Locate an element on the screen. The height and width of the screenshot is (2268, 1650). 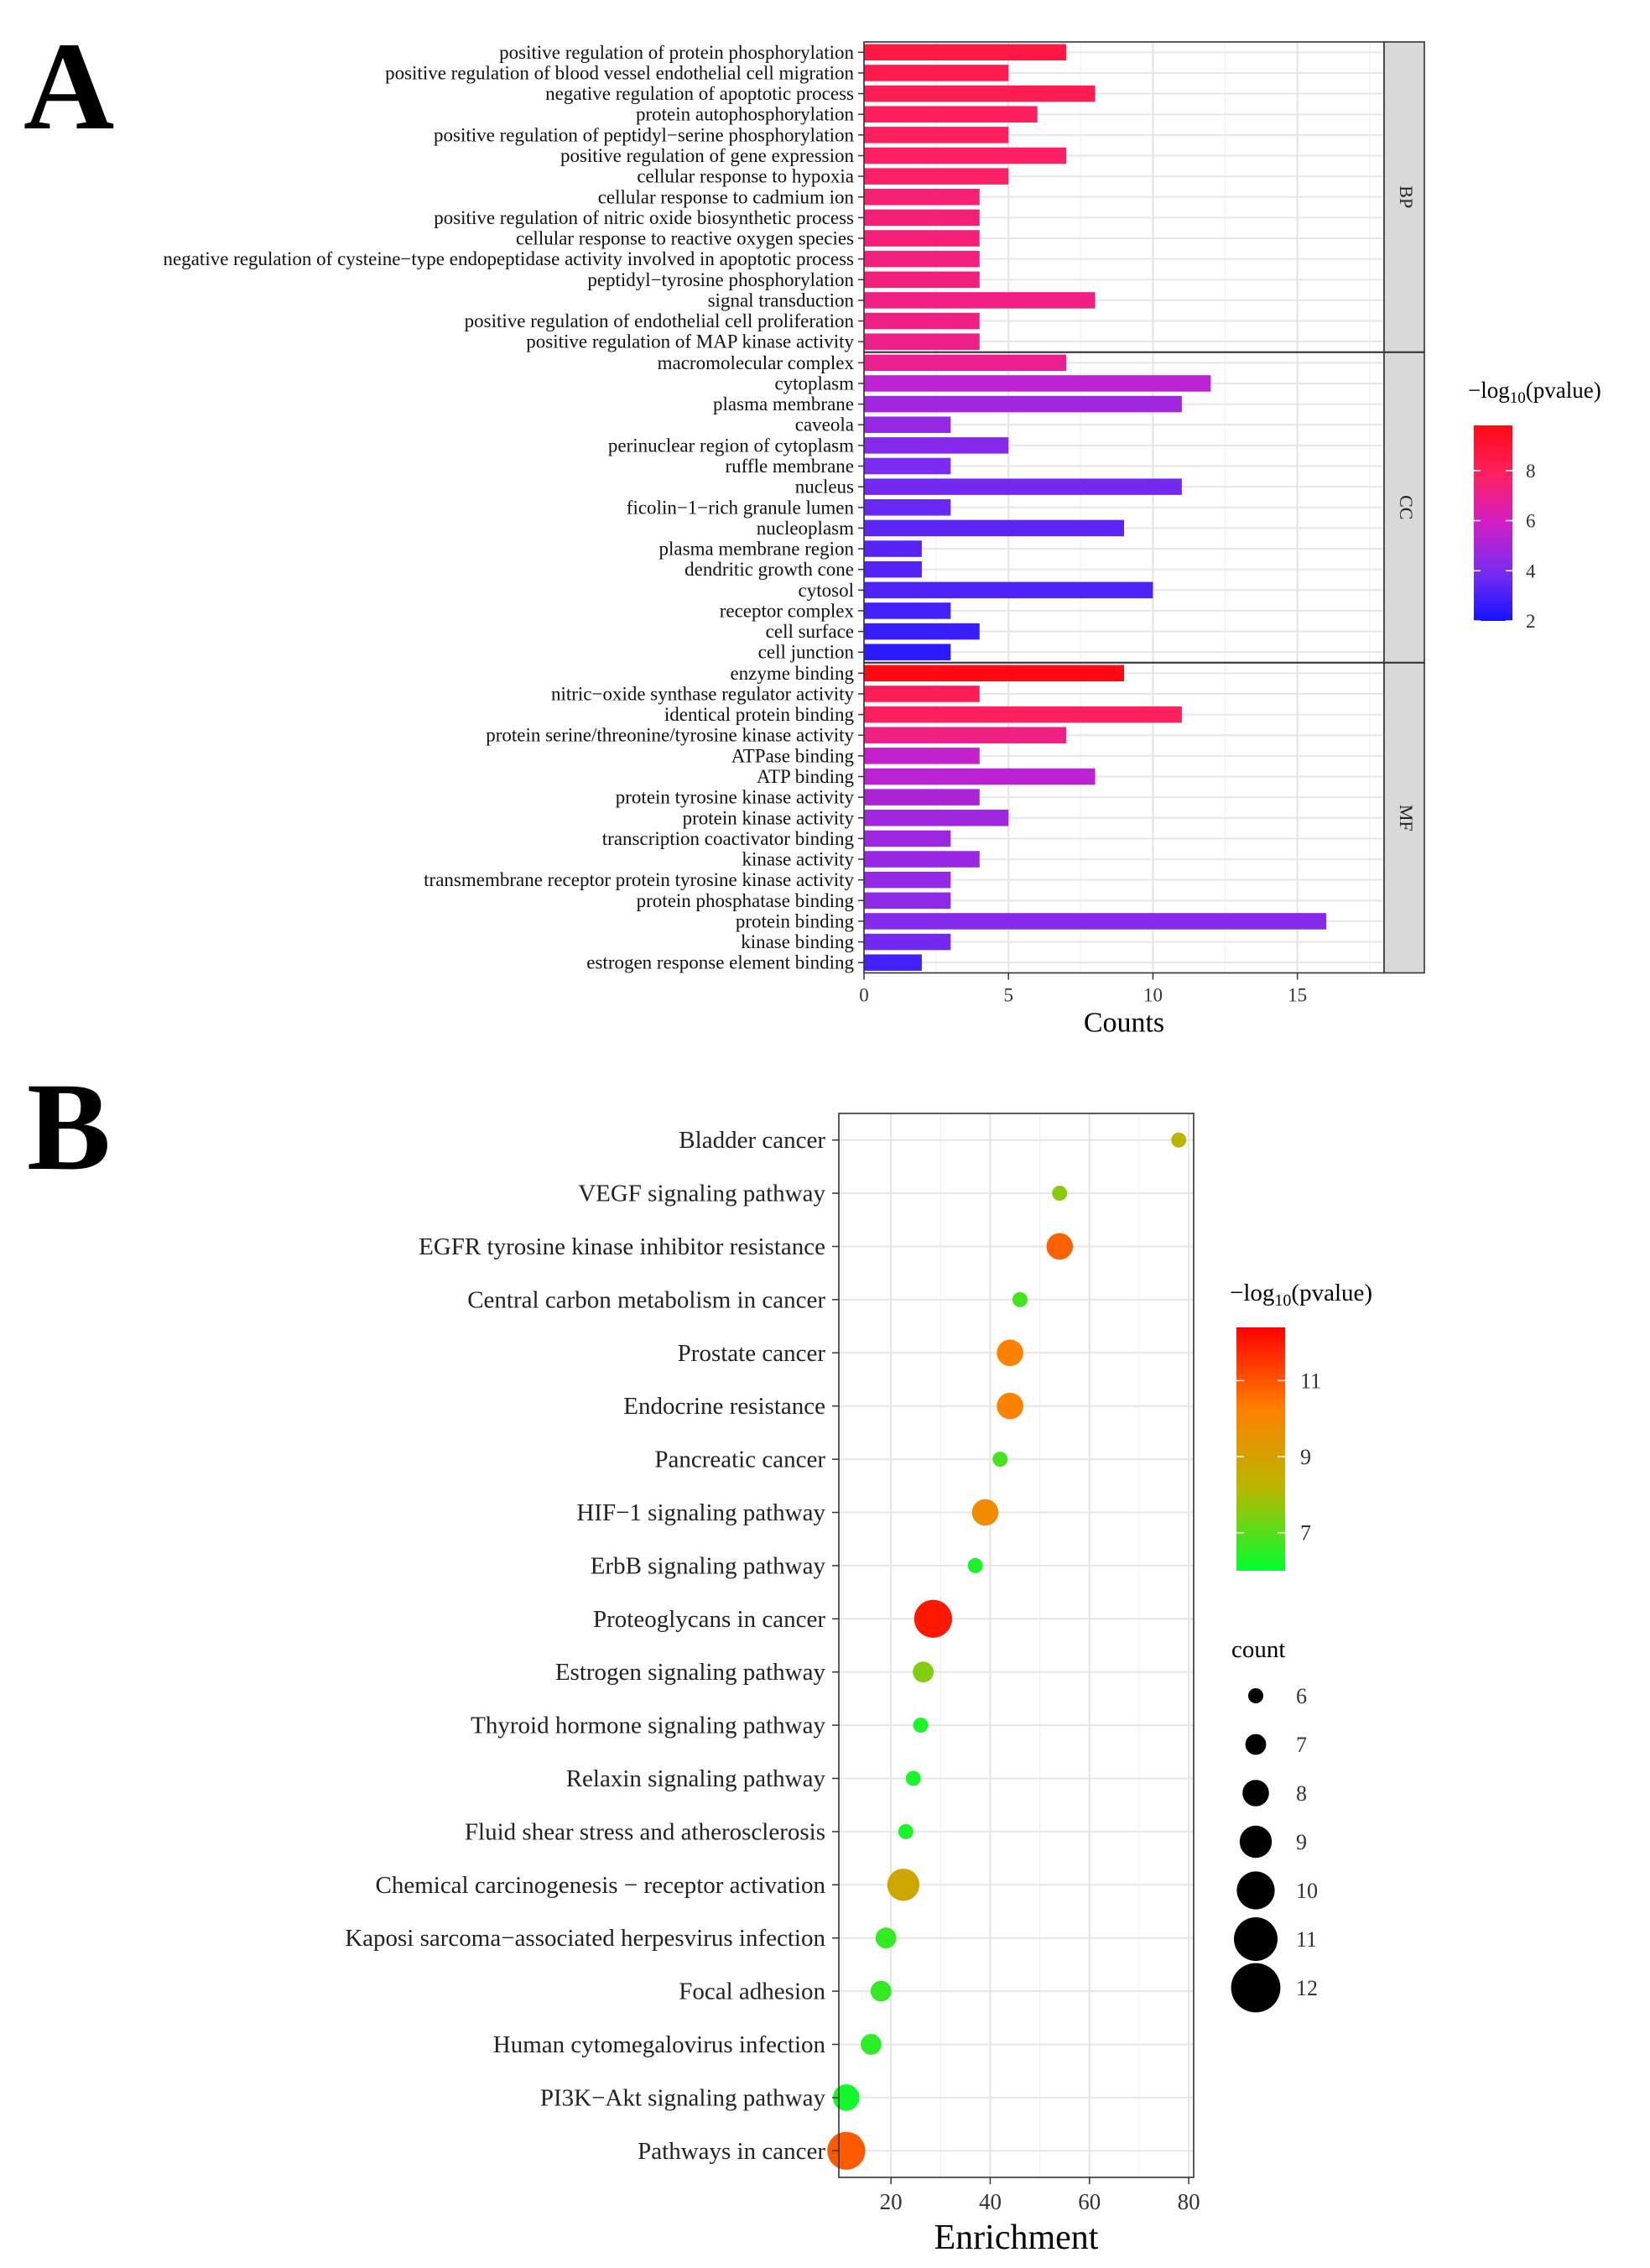
category-label: Fluid shear stress and atherosclerosis is located at coordinates (645, 1831).